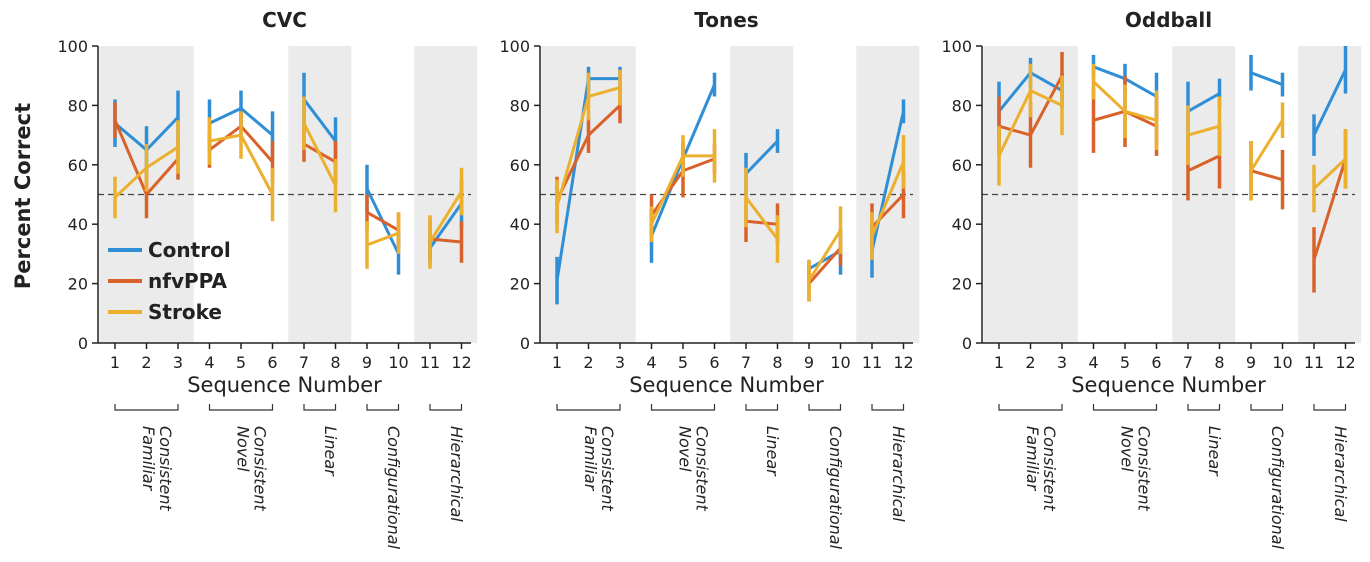  I want to click on x-tick-label: 7, so click(746, 362).